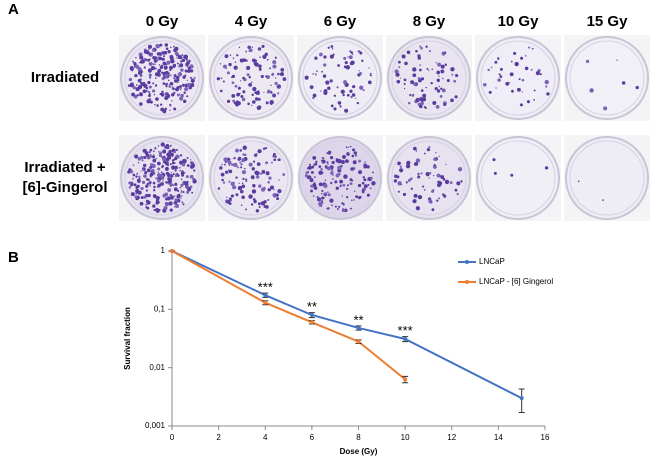 The height and width of the screenshot is (463, 657). What do you see at coordinates (607, 78) in the screenshot?
I see `dish` at bounding box center [607, 78].